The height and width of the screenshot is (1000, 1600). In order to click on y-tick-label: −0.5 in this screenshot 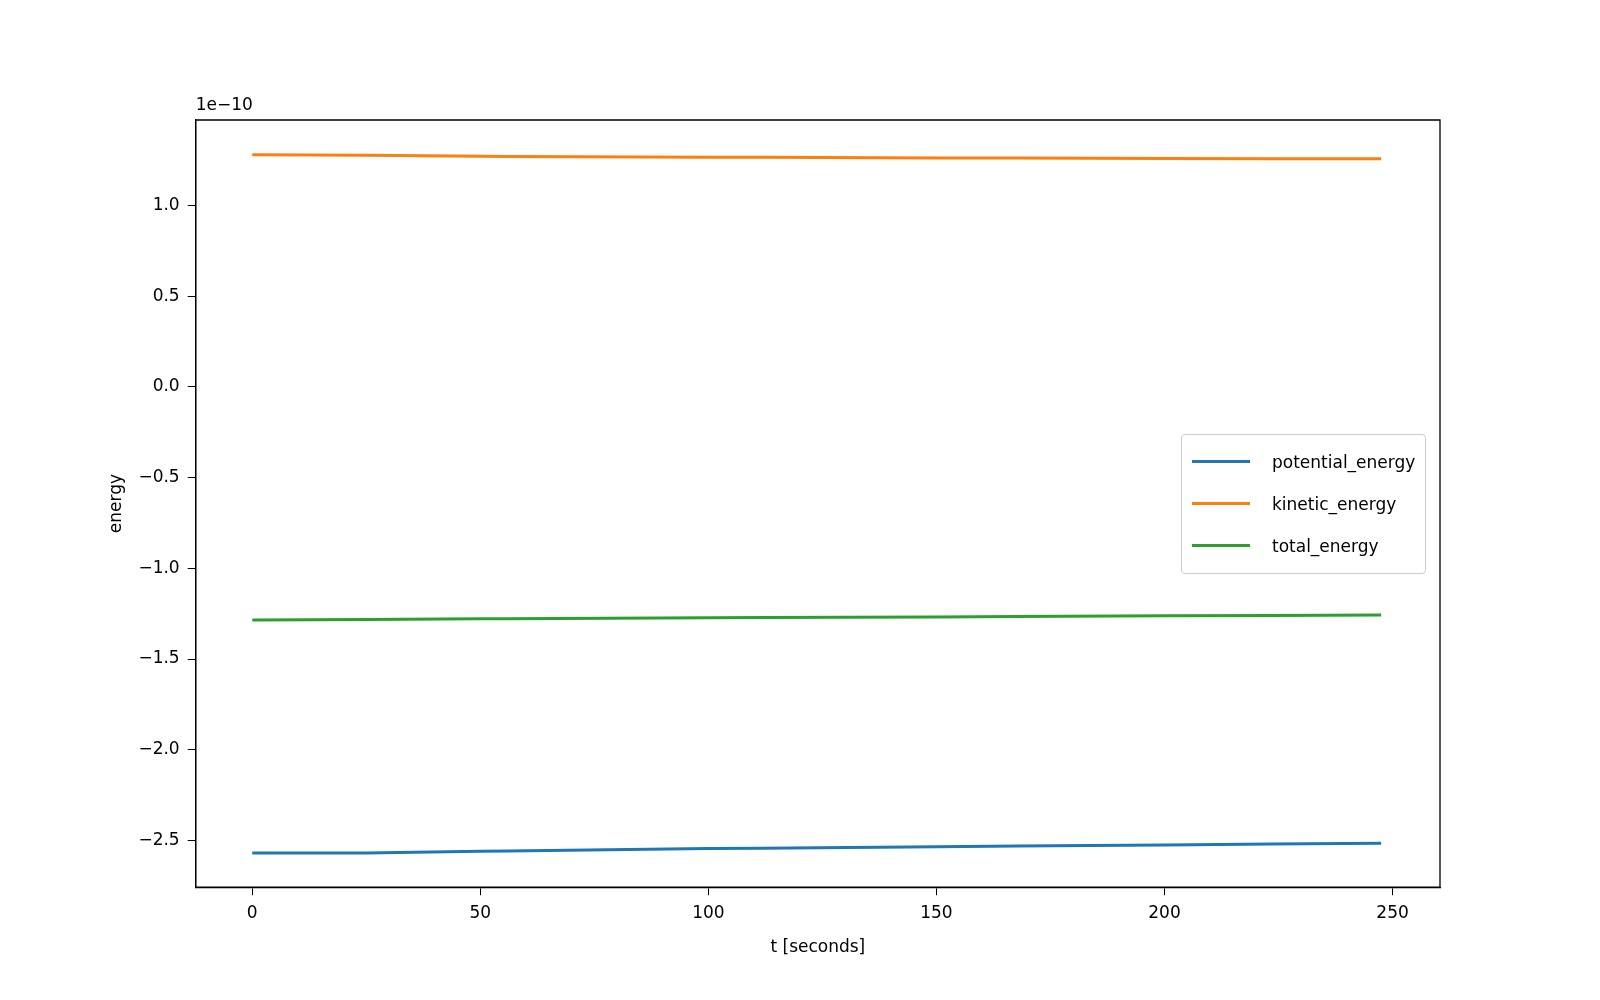, I will do `click(159, 476)`.